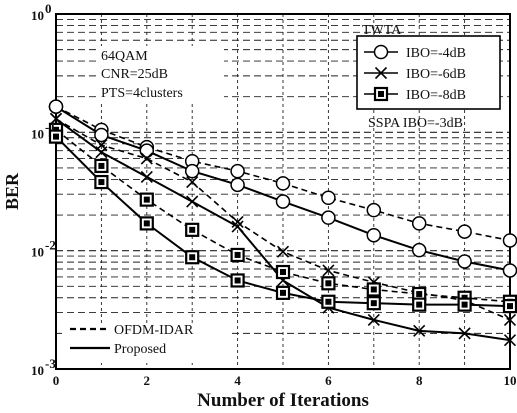 This screenshot has height=413, width=517. Describe the element at coordinates (140, 349) in the screenshot. I see `legend-label-solid: Proposed` at that location.